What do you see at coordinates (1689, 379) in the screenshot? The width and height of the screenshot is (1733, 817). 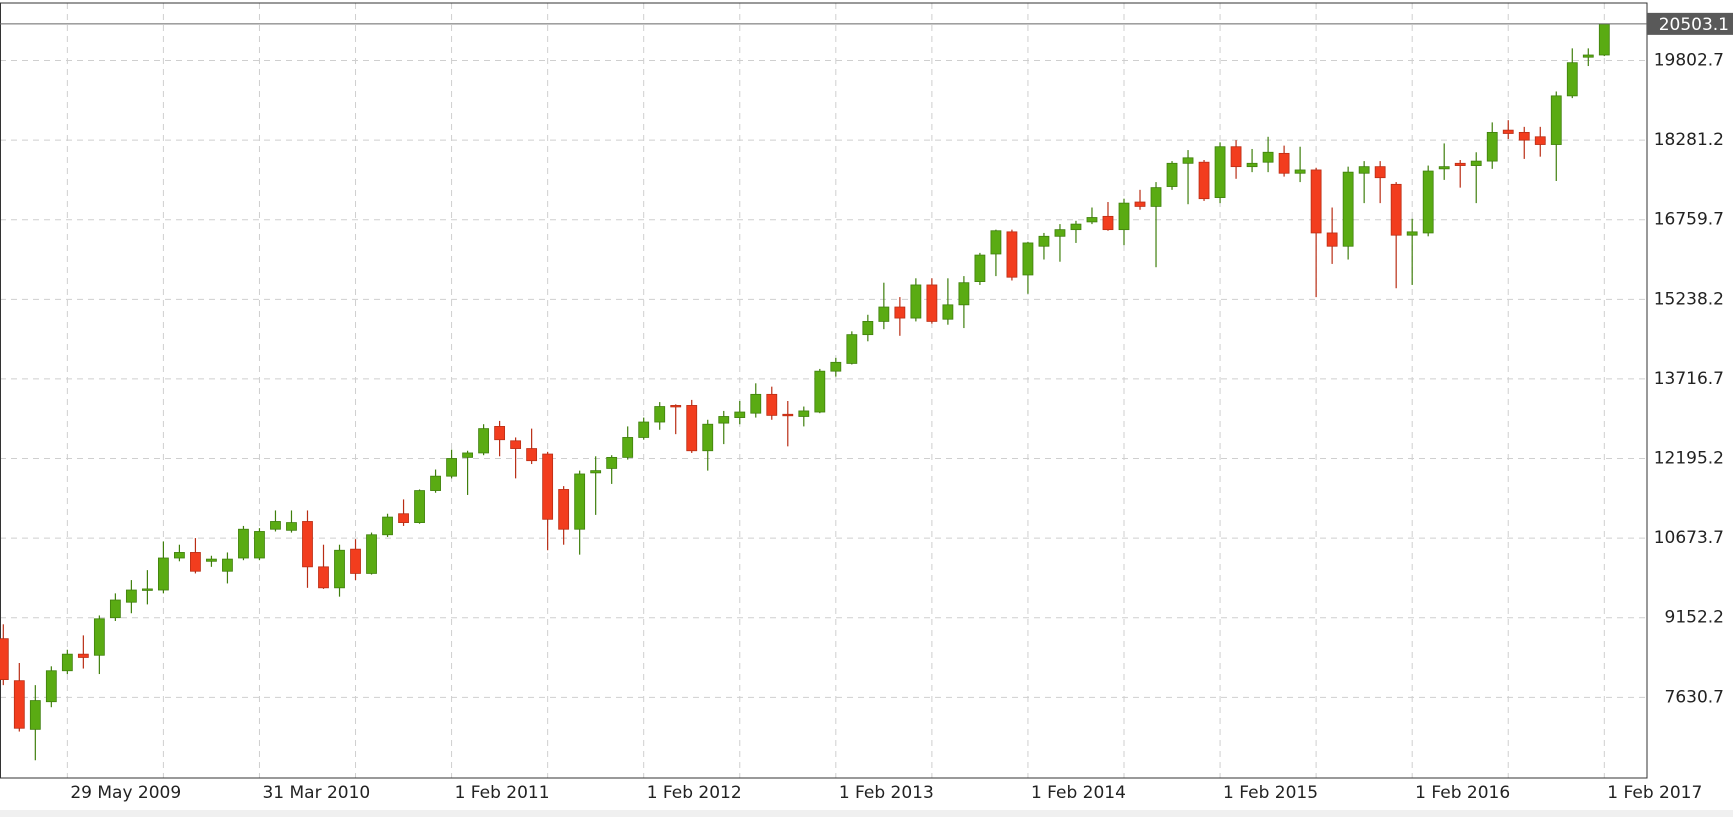 I see `y-tick-label: 13716.7` at bounding box center [1689, 379].